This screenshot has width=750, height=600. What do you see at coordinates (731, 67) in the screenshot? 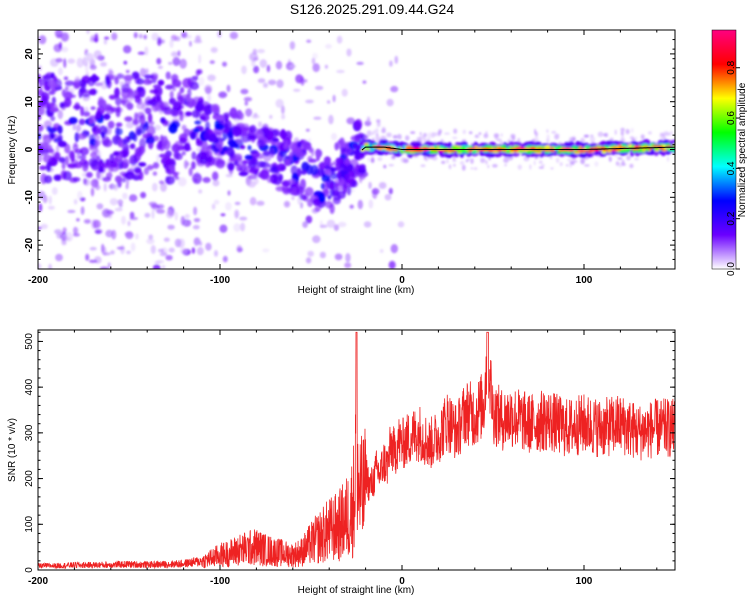
I see `colorbar-tick-label: 0.8` at bounding box center [731, 67].